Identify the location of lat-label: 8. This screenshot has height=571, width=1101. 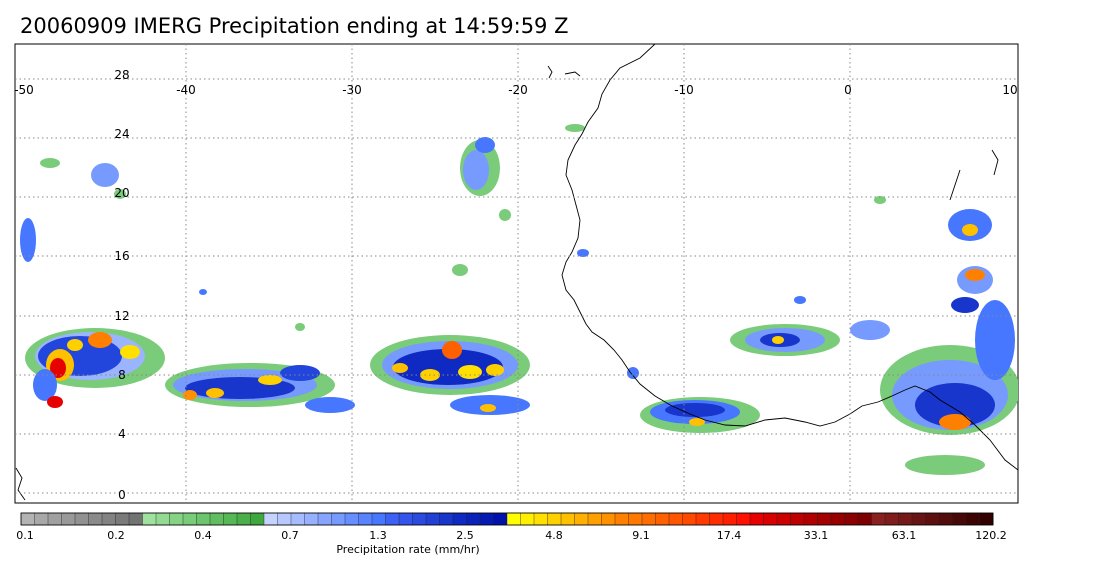
(122, 375).